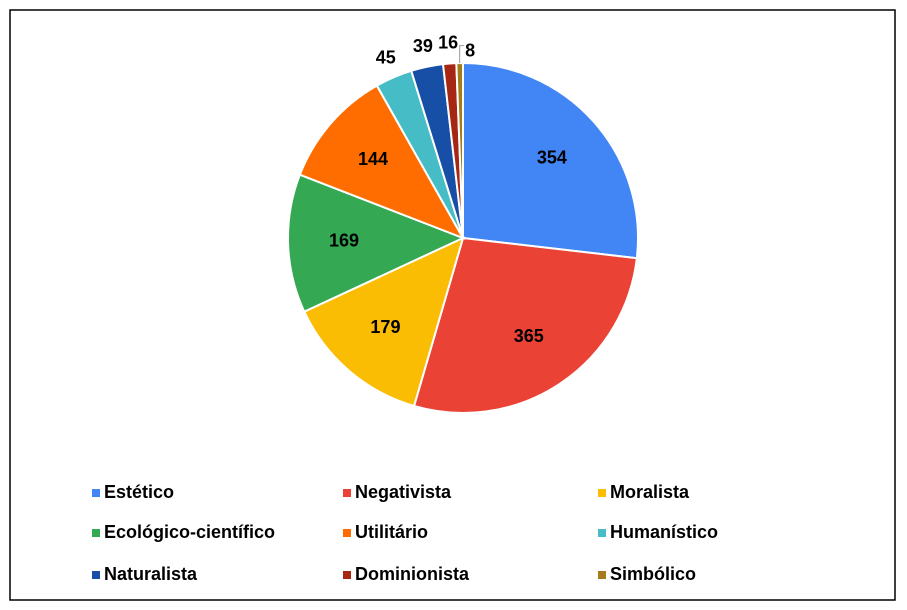 Image resolution: width=907 pixels, height=610 pixels. What do you see at coordinates (470, 50) in the screenshot?
I see `data-label: 8` at bounding box center [470, 50].